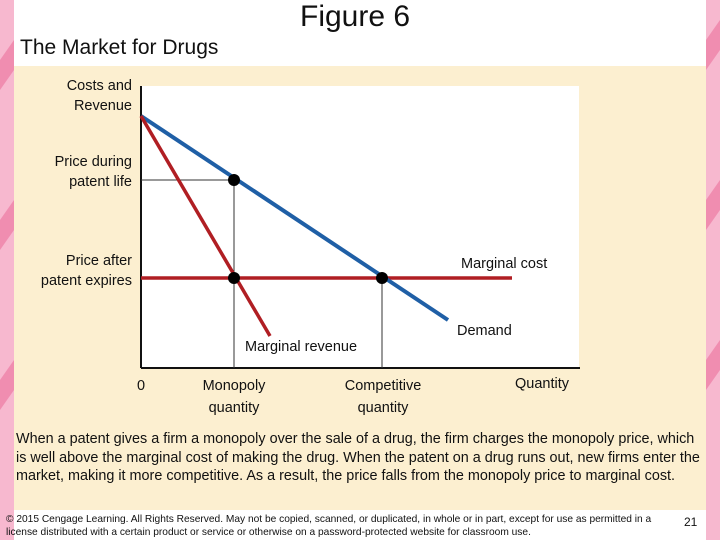 Image resolution: width=720 pixels, height=540 pixels. Describe the element at coordinates (119, 47) in the screenshot. I see `slide-subtitle: The Market for Drugs` at that location.